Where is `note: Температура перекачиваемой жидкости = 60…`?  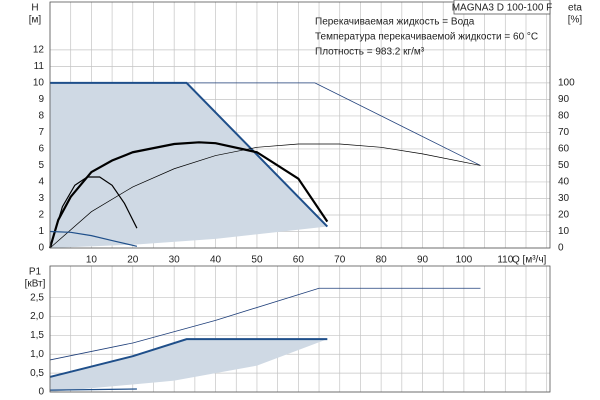 note: Температура перекачиваемой жидкости = 60… is located at coordinates (426, 37).